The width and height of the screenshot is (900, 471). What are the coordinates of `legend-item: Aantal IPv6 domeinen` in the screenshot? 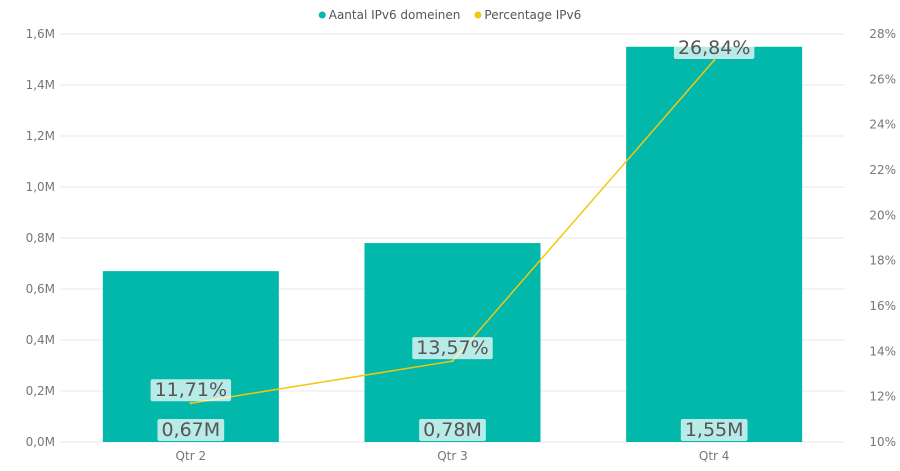 It's located at (389, 15).